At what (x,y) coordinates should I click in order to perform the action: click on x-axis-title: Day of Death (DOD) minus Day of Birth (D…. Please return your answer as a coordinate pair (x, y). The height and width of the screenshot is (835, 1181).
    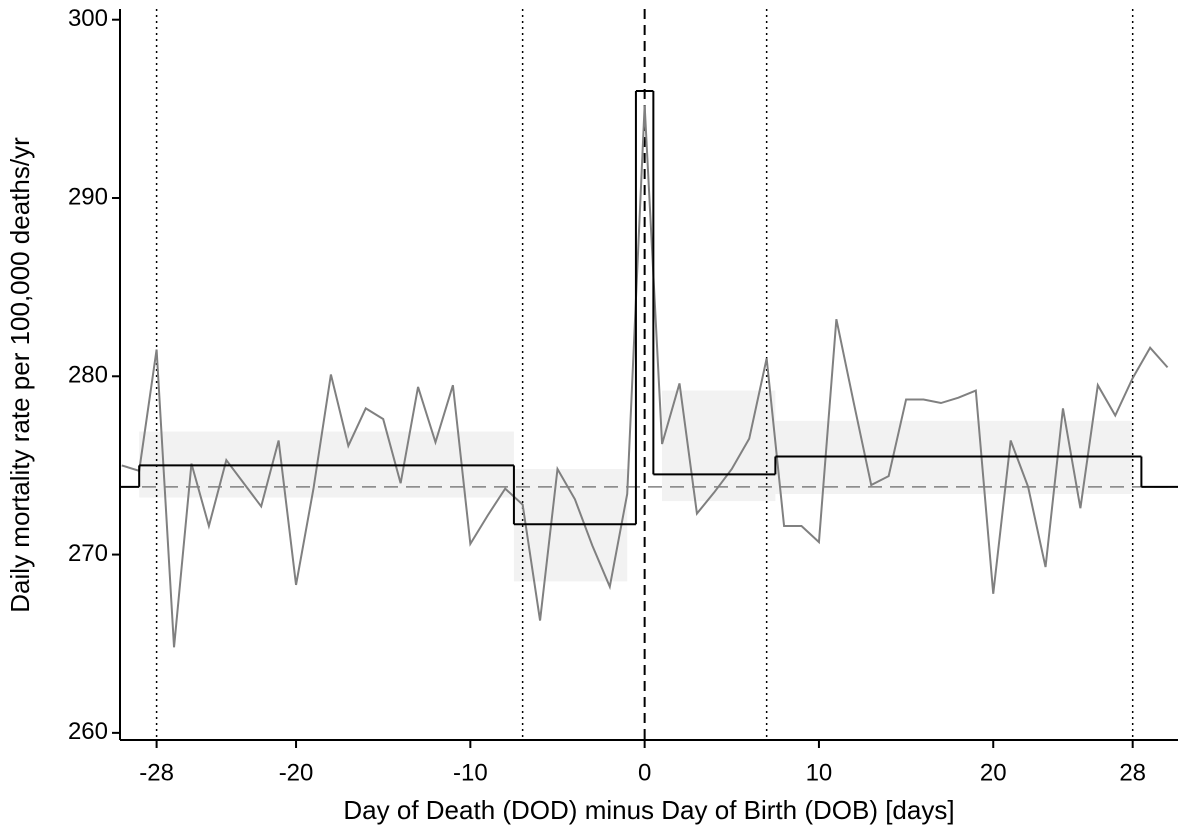
    Looking at the image, I should click on (648, 810).